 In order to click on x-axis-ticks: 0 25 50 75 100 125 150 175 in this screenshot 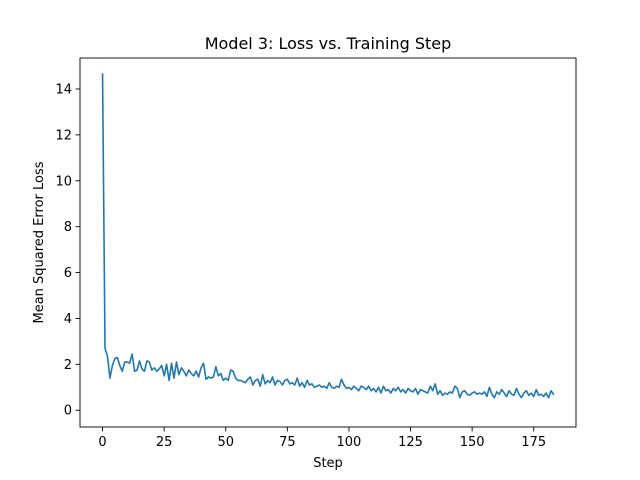, I will do `click(322, 438)`.